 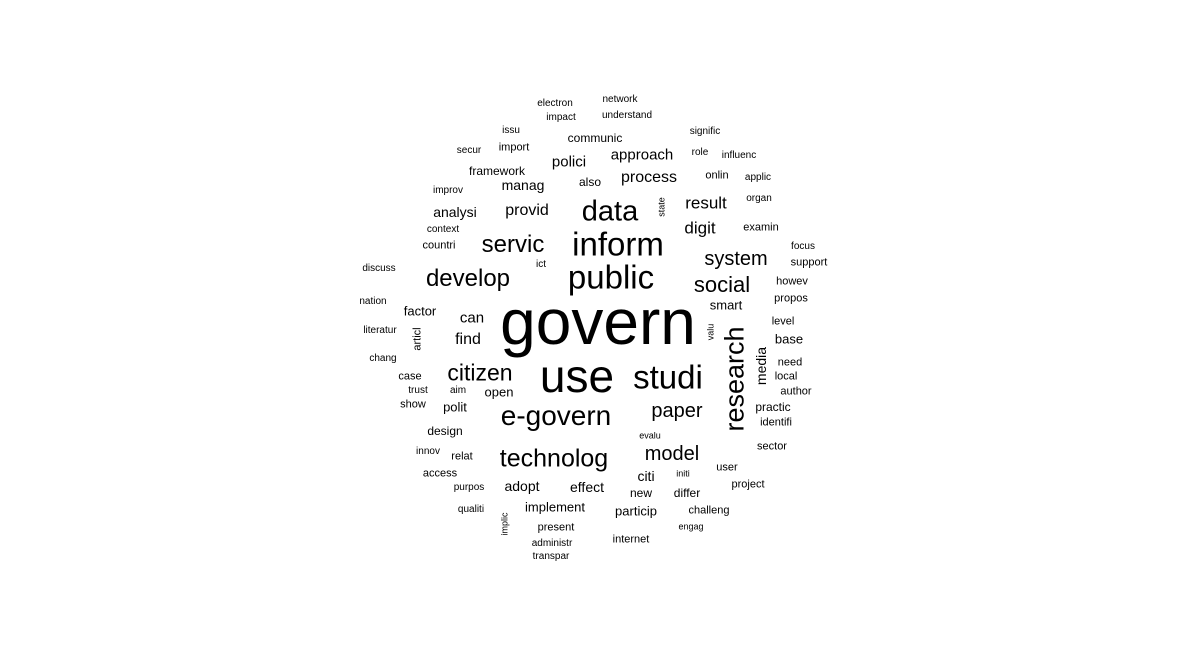 I want to click on word-digit: digit, so click(x=700, y=228).